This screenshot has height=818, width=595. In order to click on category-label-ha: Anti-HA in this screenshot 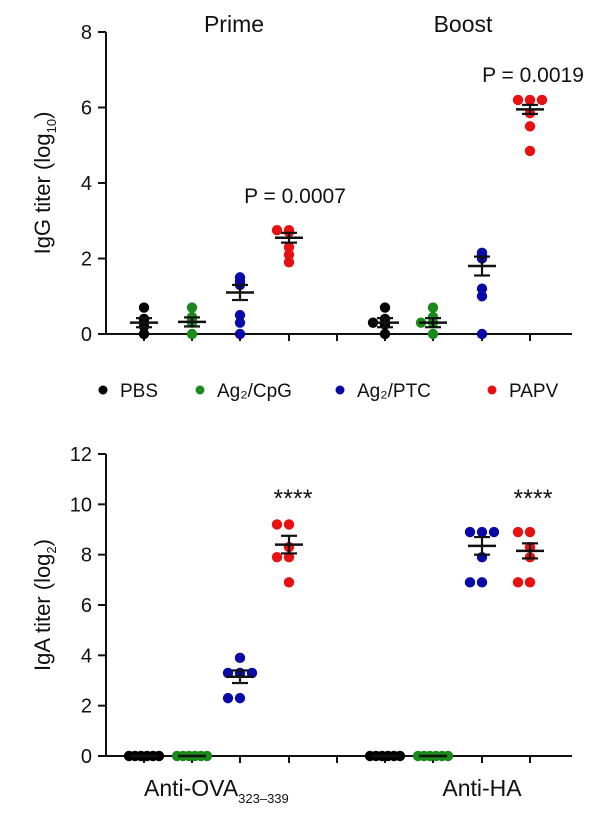, I will do `click(482, 788)`.